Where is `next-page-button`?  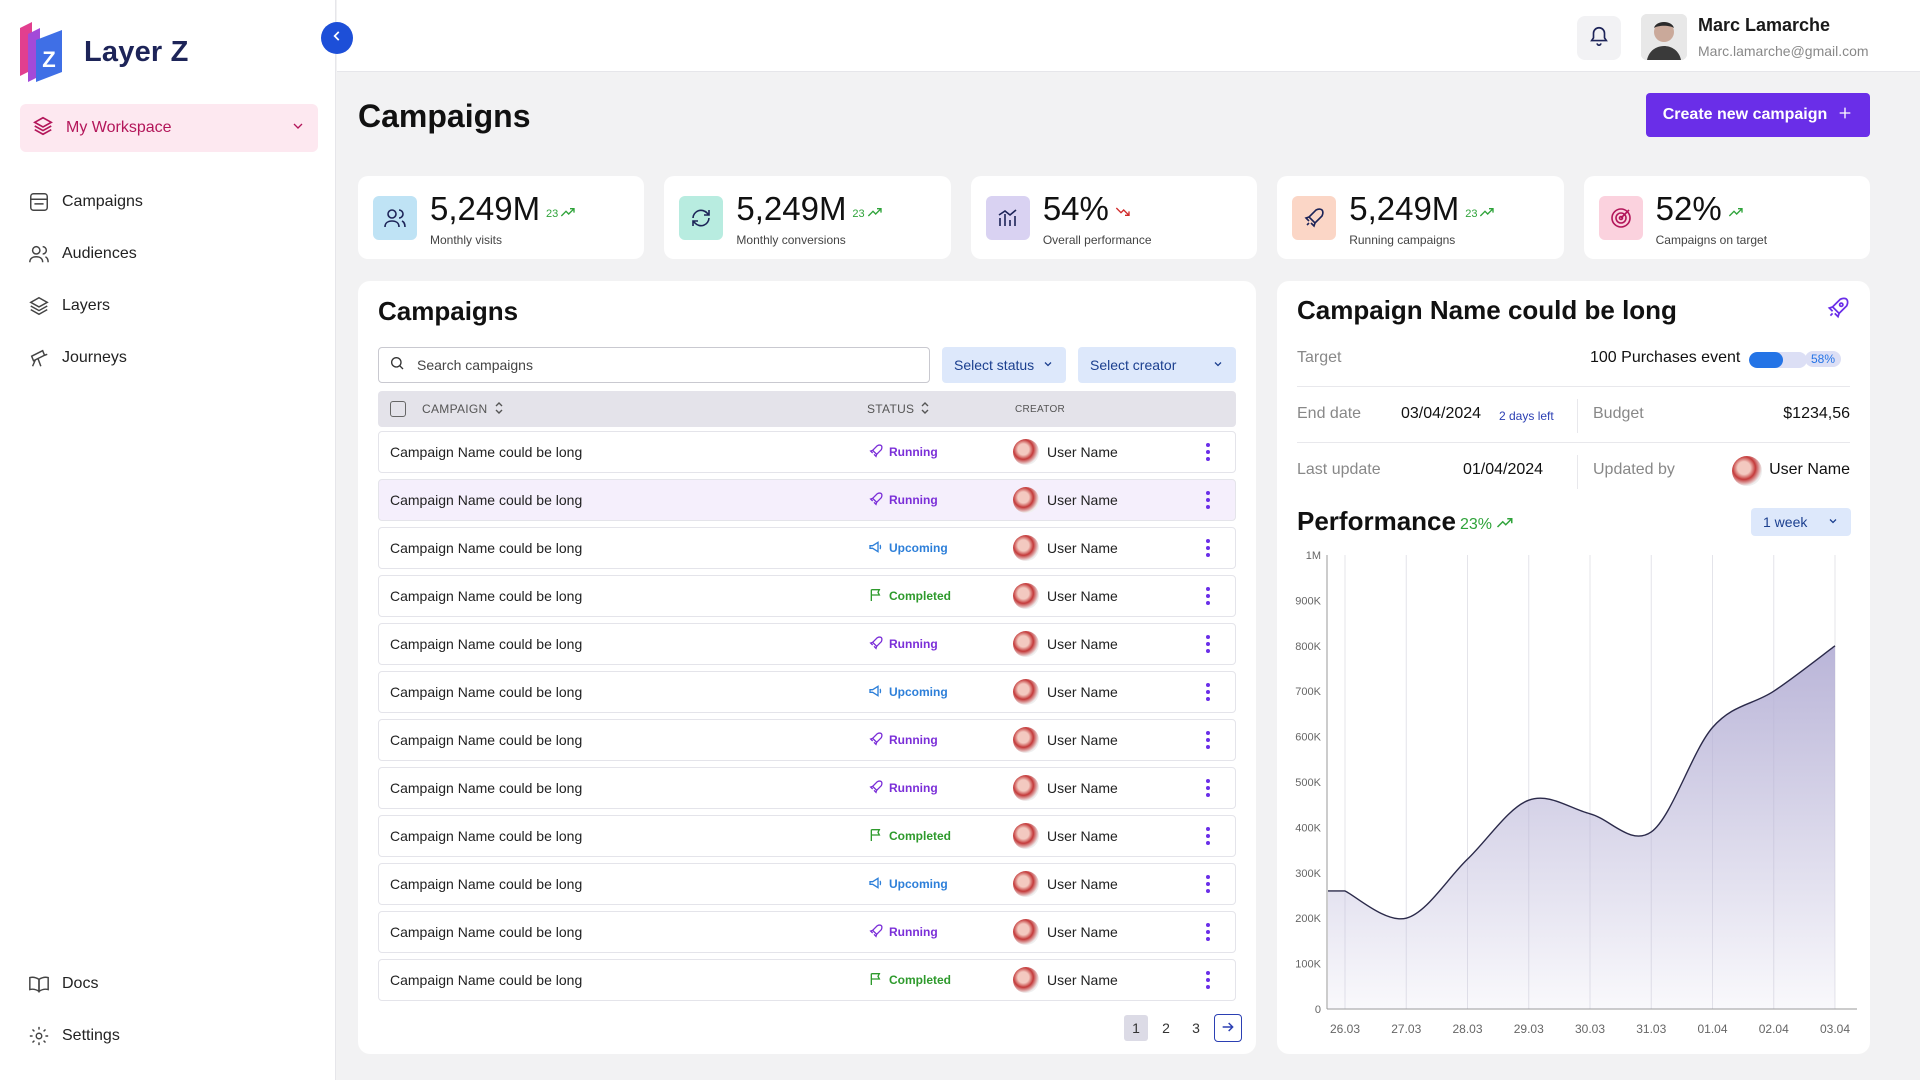 next-page-button is located at coordinates (1228, 1028).